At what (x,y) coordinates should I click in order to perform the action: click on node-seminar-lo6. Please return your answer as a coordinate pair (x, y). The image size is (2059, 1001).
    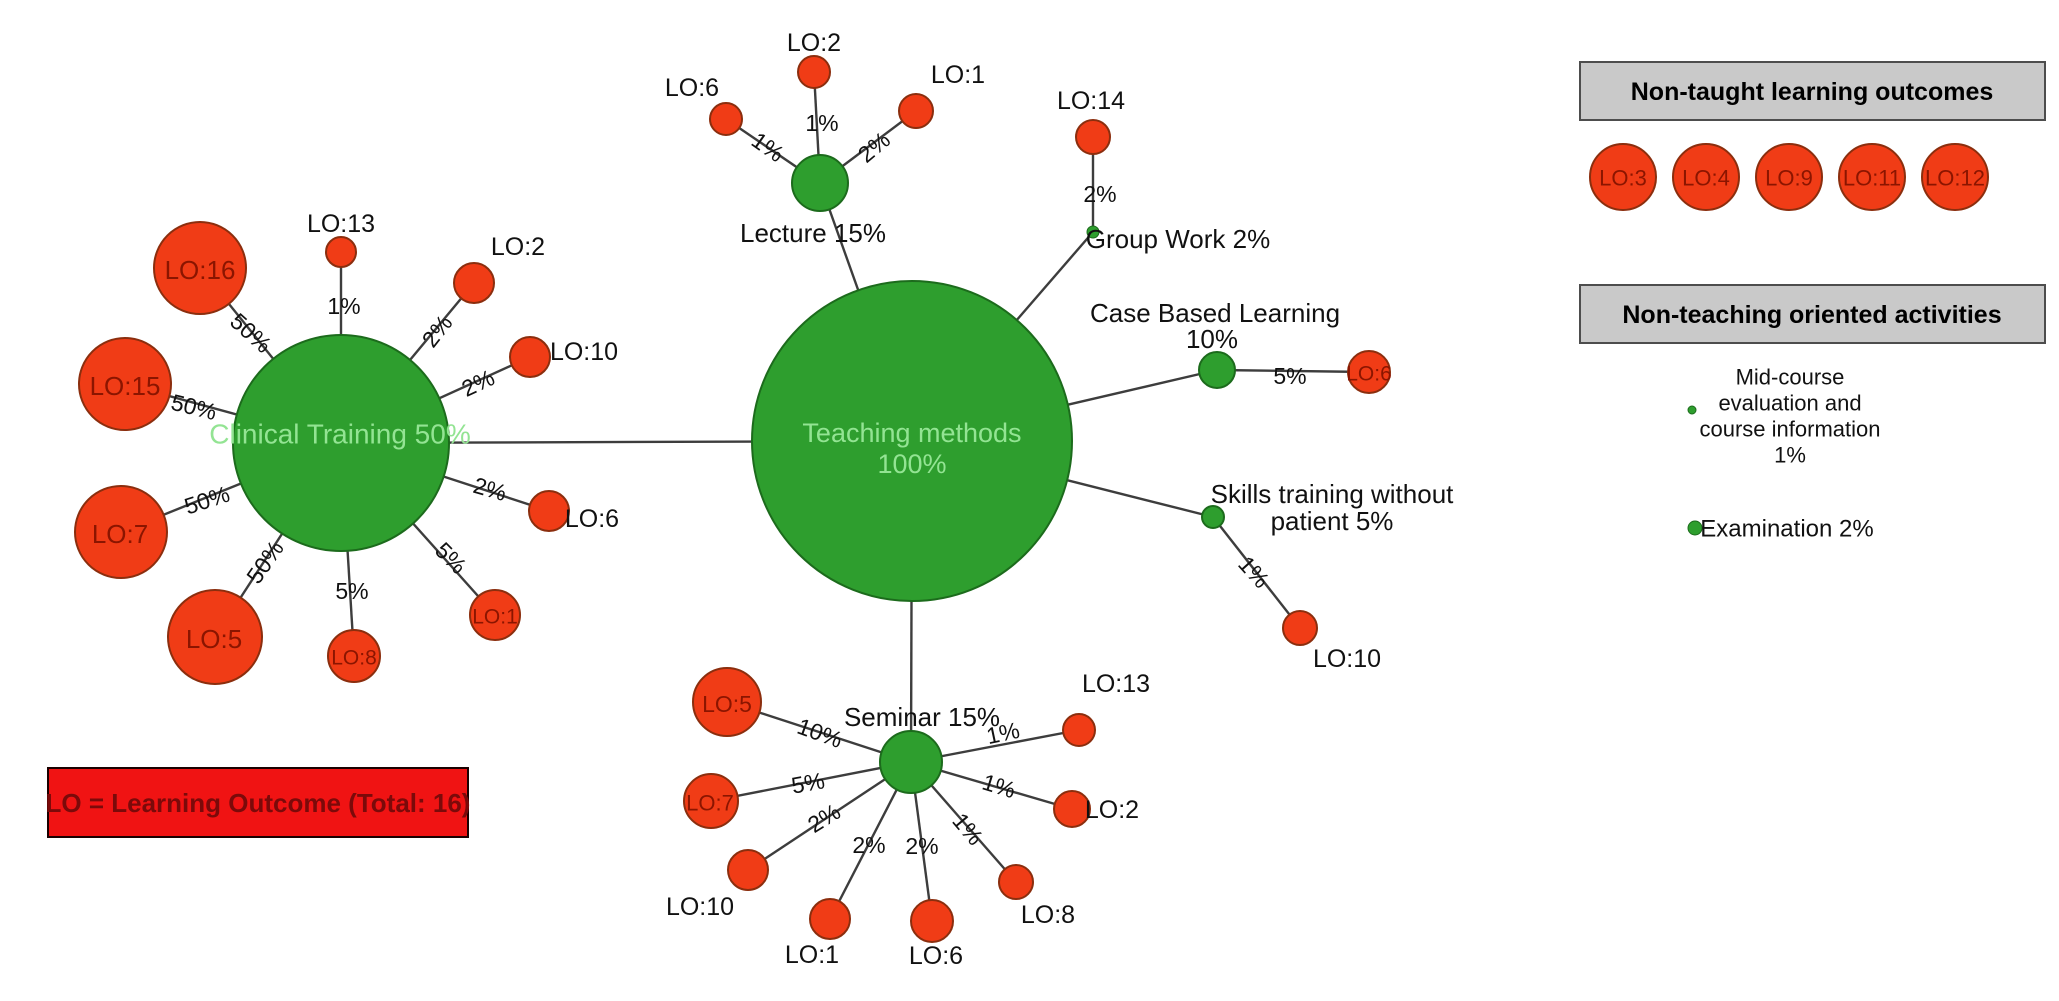
    Looking at the image, I should click on (932, 921).